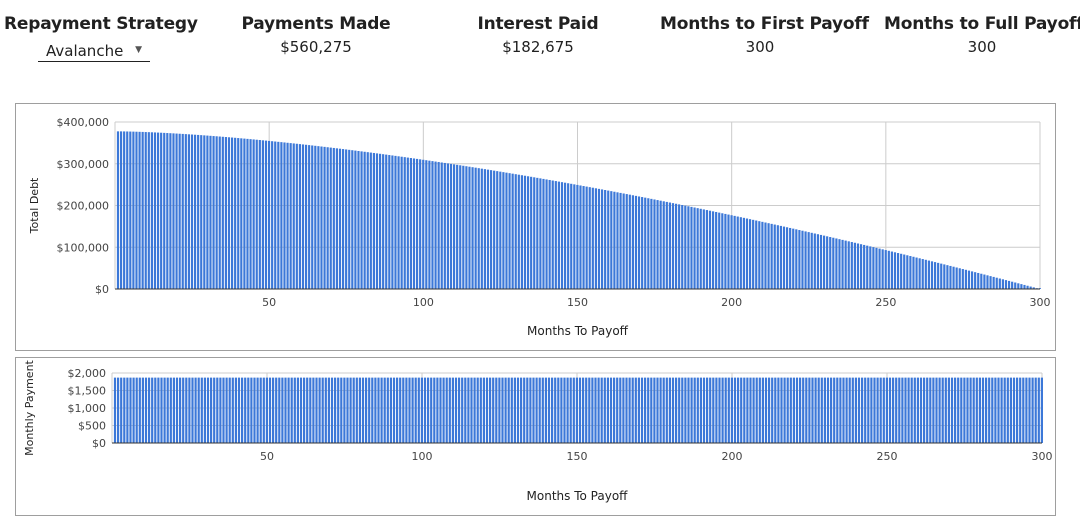 The image size is (1080, 530). Describe the element at coordinates (316, 24) in the screenshot. I see `payments-made-label: Payments Made` at that location.